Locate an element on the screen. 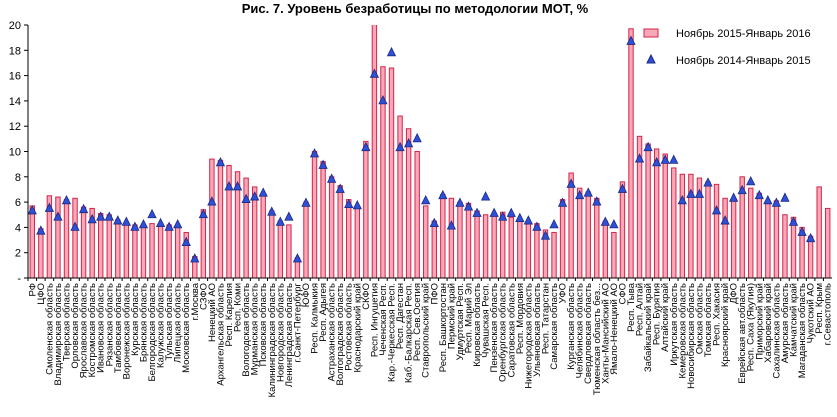 Image resolution: width=837 pixels, height=417 pixels. x-tick-label: Чувашская Респ. is located at coordinates (486, 320).